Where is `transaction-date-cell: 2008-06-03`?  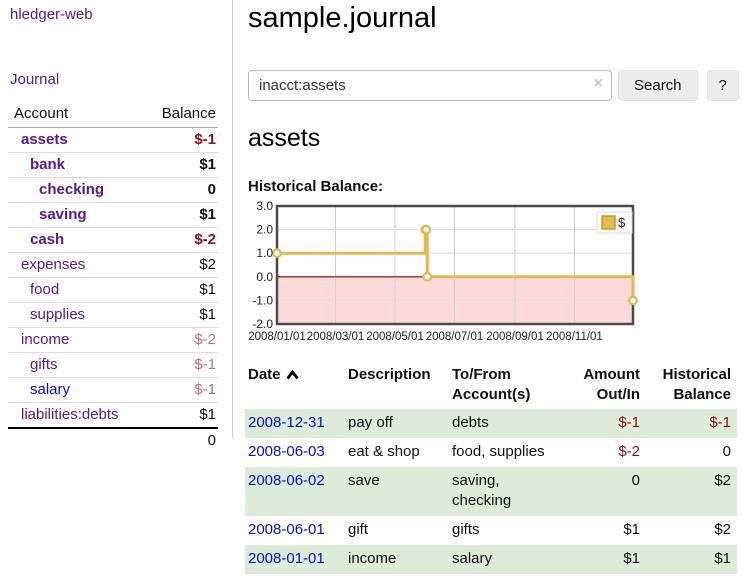 transaction-date-cell: 2008-06-03 is located at coordinates (295, 452).